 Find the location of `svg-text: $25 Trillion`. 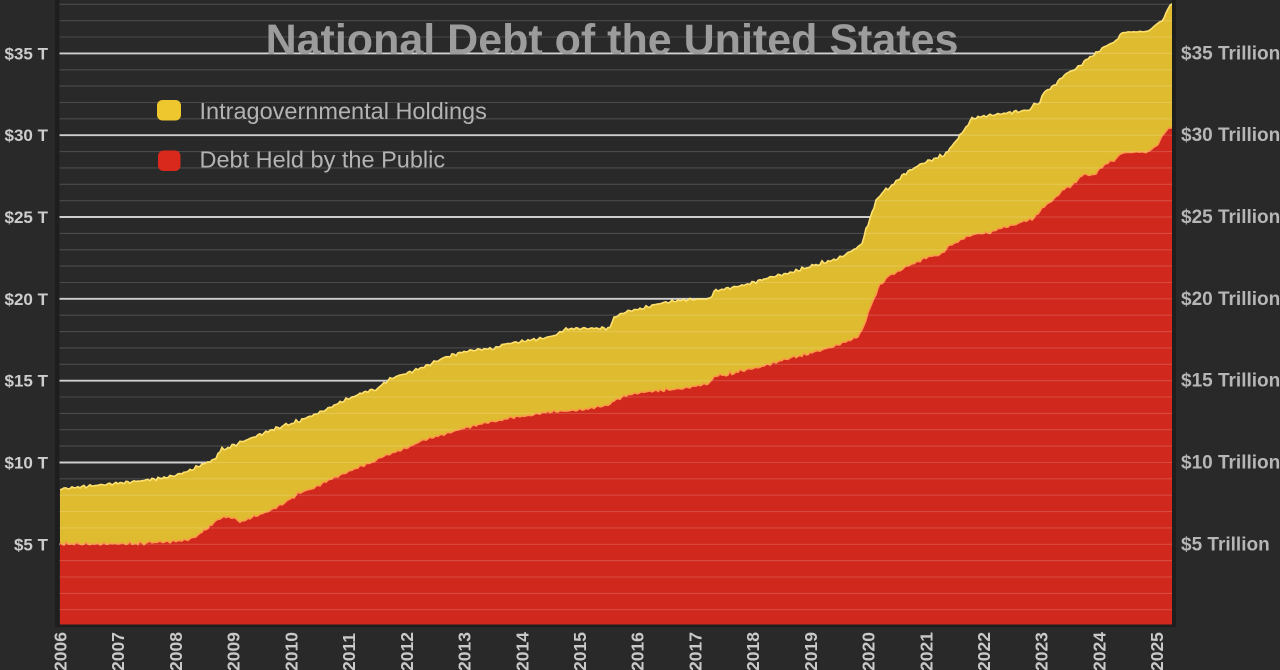

svg-text: $25 Trillion is located at coordinates (1230, 217).